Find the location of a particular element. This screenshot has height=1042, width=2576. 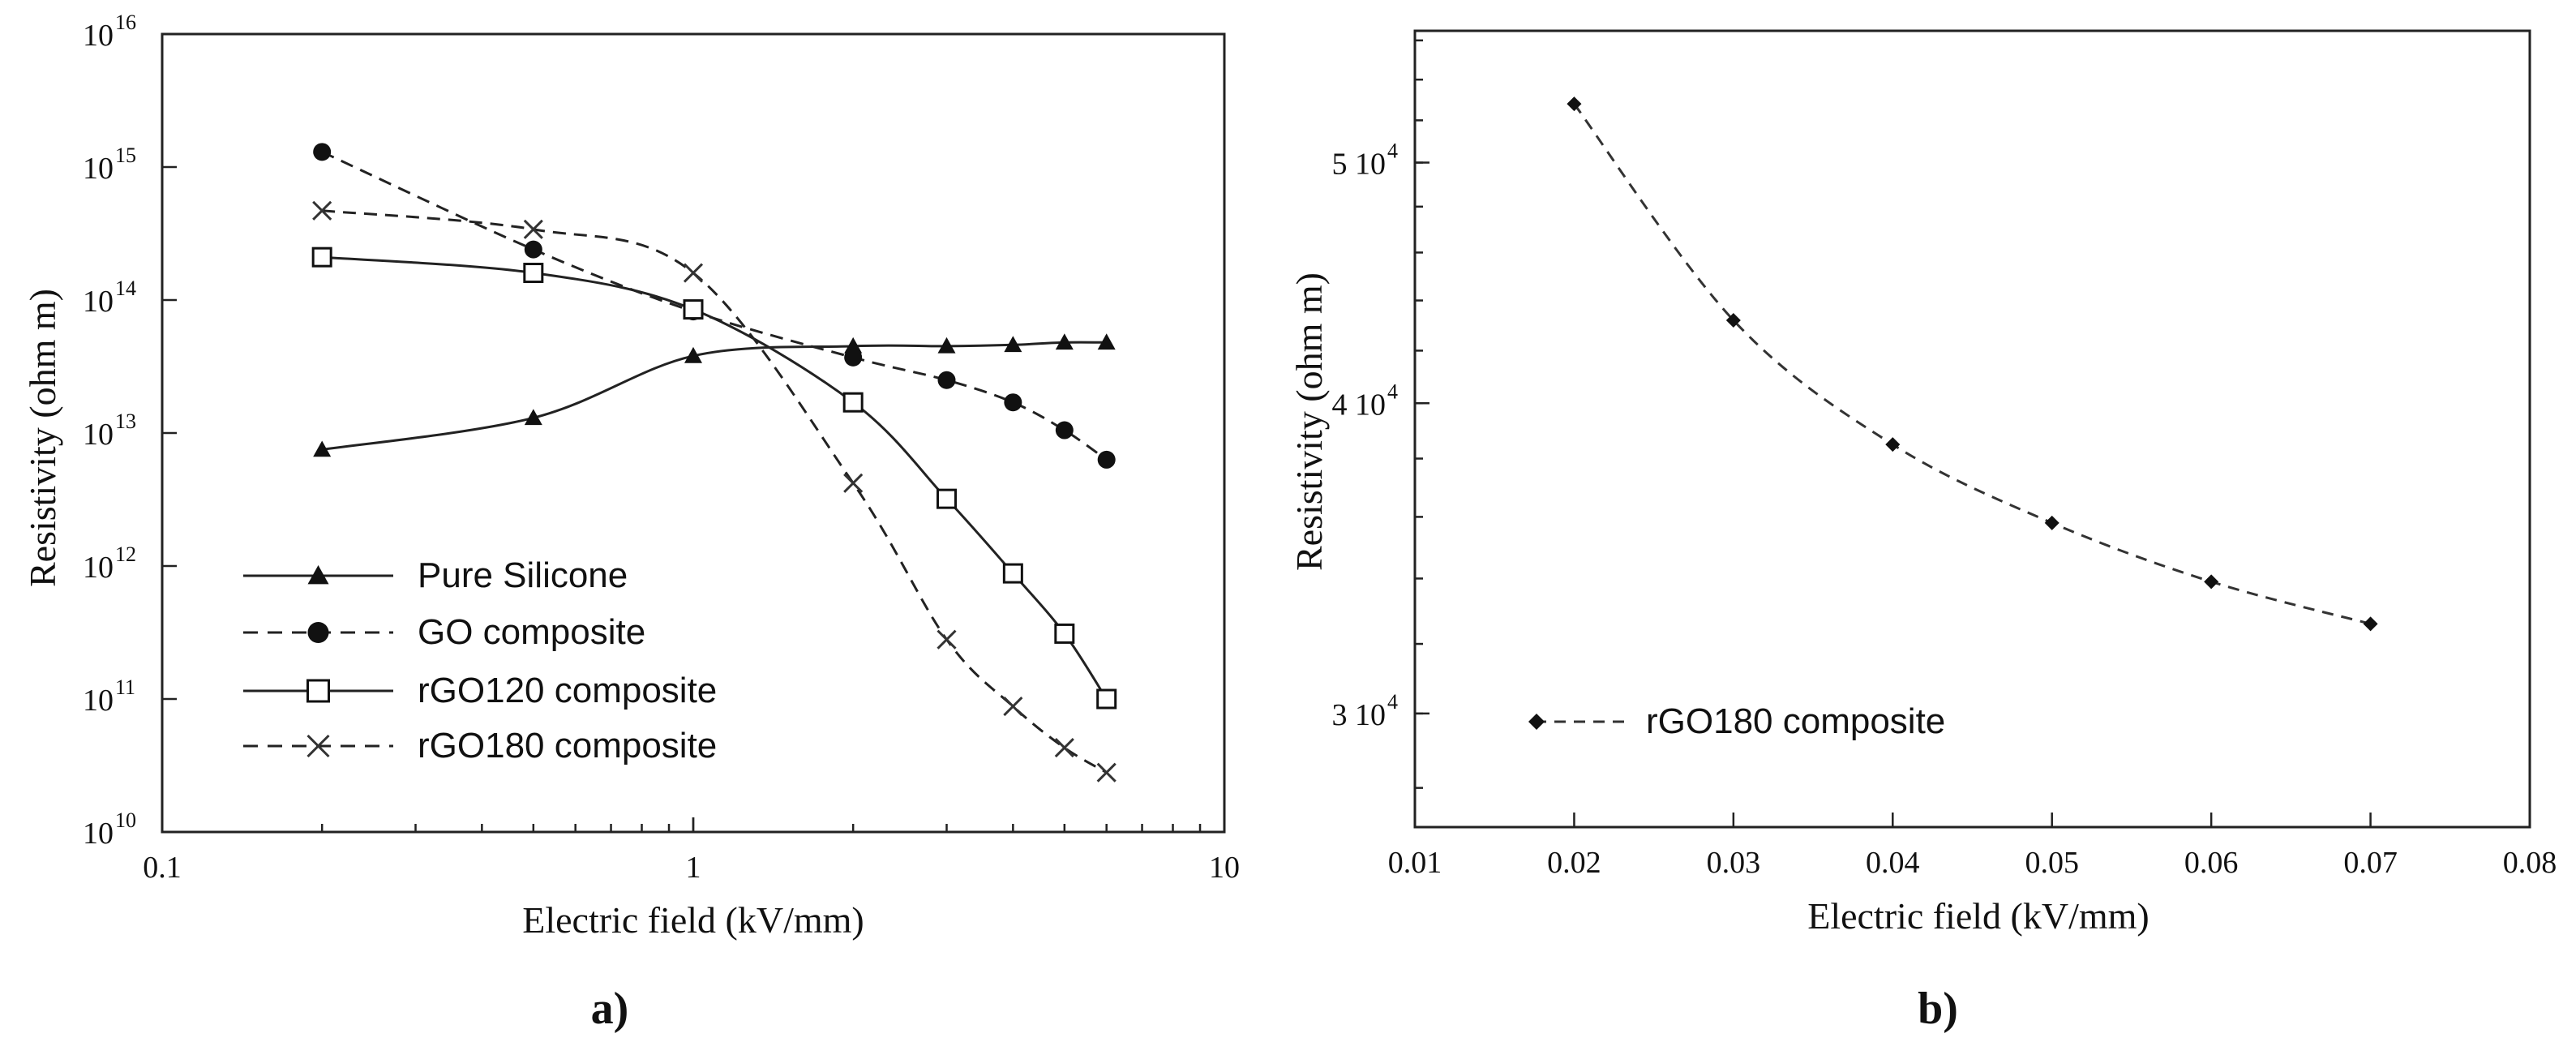

legend-label-rgo120-composite: rGO120 composite is located at coordinates (567, 690).